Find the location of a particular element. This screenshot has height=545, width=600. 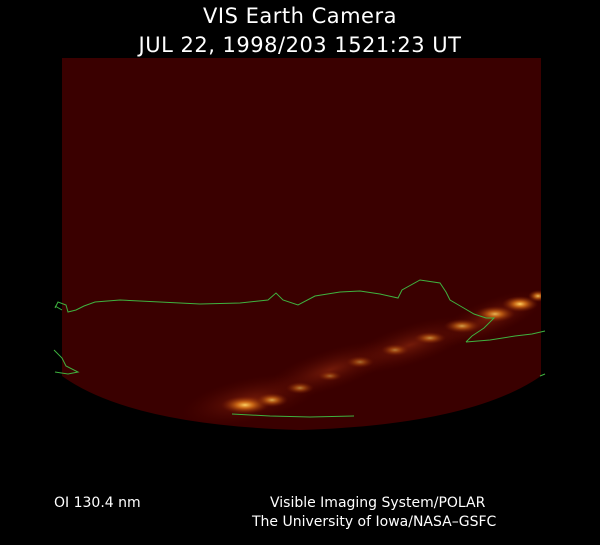

image-timestamp: JUL 22, 1998/203 1521:23 UT is located at coordinates (300, 45).